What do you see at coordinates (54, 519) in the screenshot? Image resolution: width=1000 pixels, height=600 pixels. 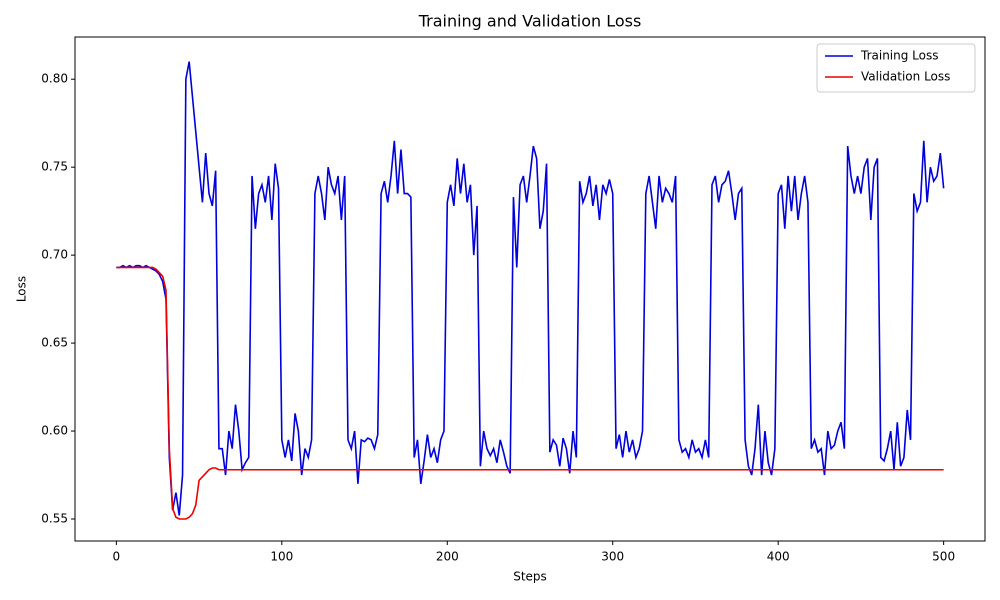 I see `y-tick-label: 0.55` at bounding box center [54, 519].